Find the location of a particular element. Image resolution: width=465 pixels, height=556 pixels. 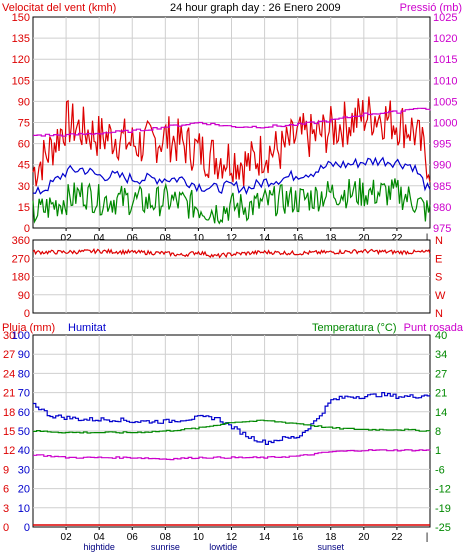

rain-tick-label: 18 is located at coordinates (9, 413).